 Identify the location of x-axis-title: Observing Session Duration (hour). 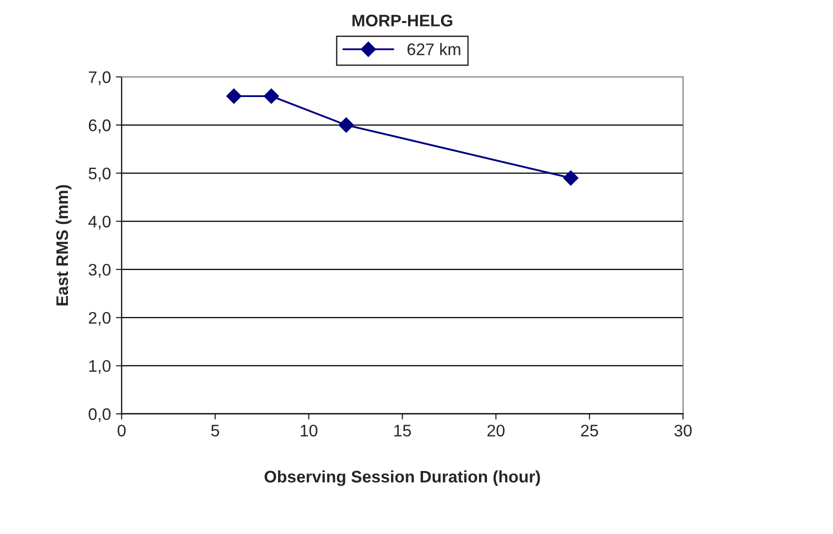
(402, 478).